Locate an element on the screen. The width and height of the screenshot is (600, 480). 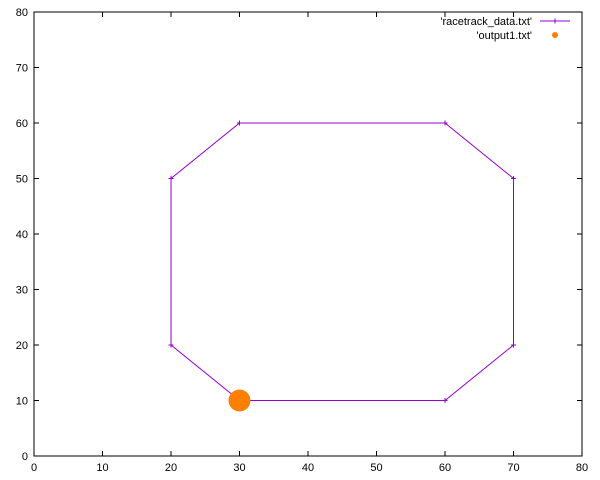
x-tick-label: 20 is located at coordinates (171, 468).